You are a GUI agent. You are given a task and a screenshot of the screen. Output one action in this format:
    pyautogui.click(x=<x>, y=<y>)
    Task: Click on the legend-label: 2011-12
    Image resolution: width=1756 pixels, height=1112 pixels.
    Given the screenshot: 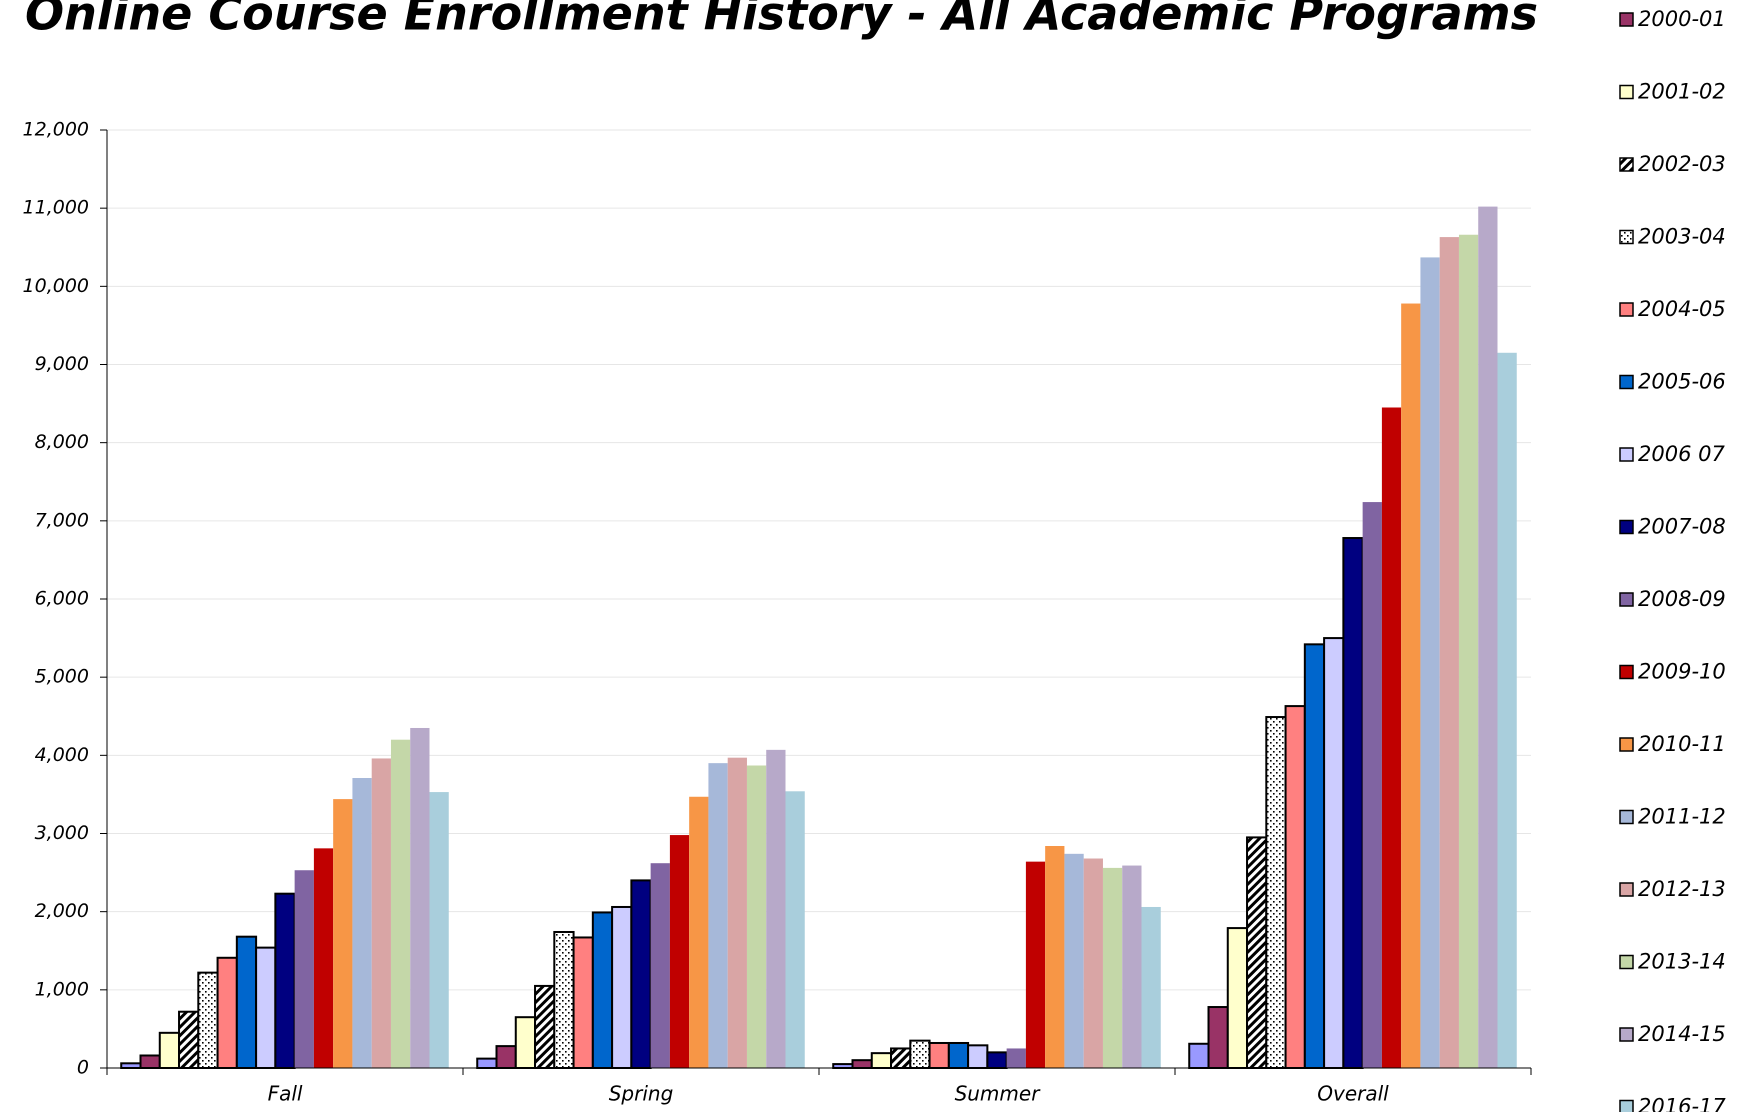 What is the action you would take?
    pyautogui.click(x=1682, y=817)
    